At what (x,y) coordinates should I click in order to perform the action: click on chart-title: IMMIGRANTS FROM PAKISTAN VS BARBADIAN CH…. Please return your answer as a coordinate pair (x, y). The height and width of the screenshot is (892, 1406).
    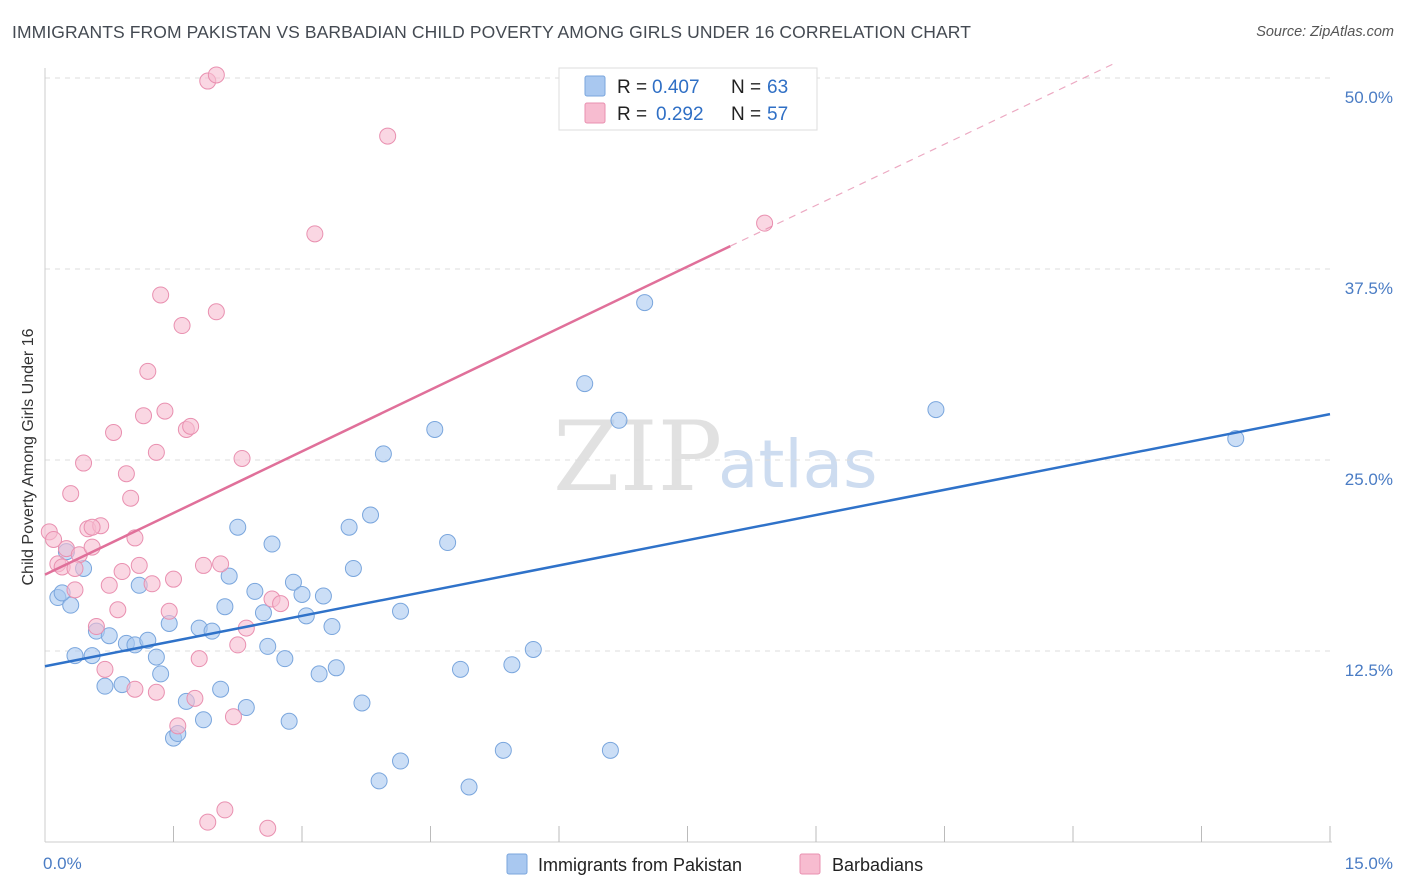
    Looking at the image, I should click on (492, 32).